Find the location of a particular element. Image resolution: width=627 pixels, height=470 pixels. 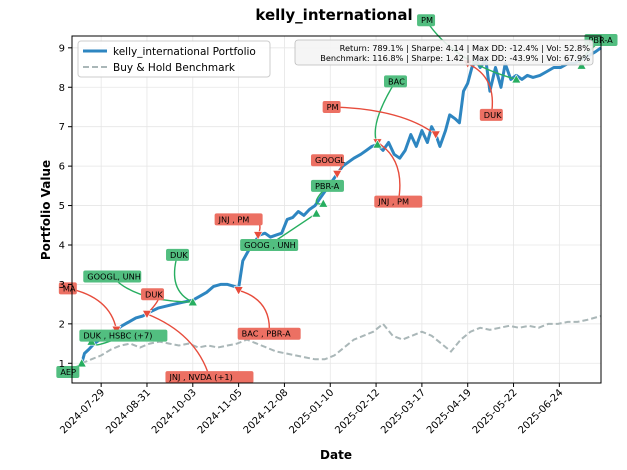

x-tick-label: 2025-04-19 is located at coordinates (449, 411).